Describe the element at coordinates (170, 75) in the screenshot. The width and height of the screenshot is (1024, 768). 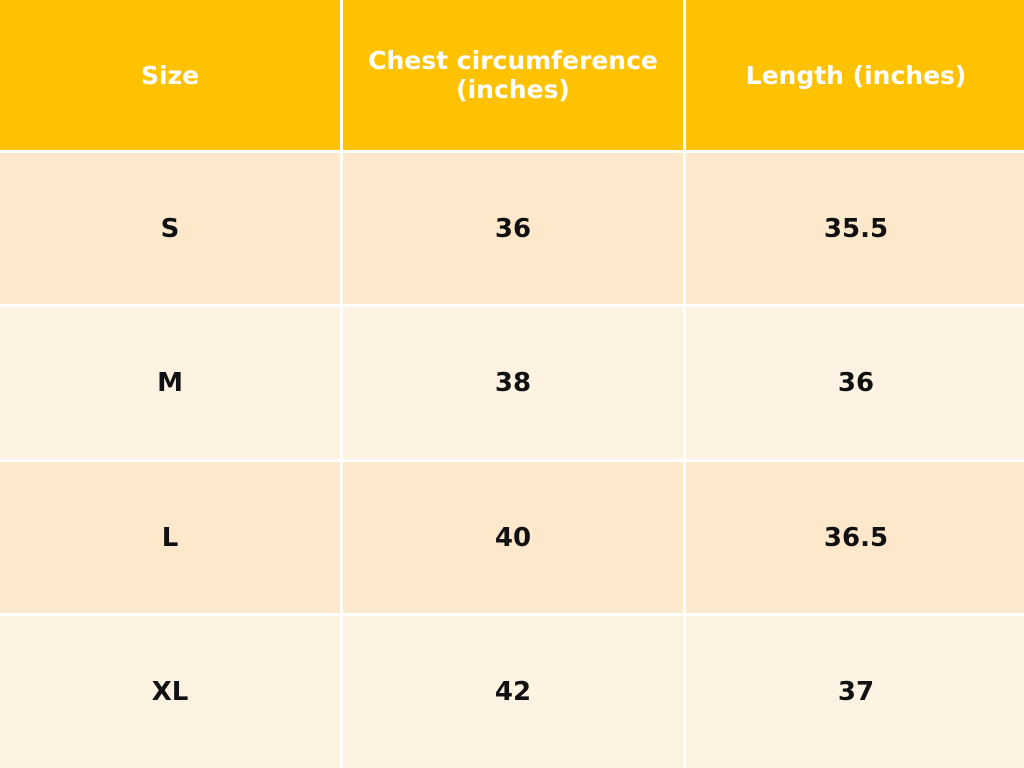
I see `header-size: Size` at that location.